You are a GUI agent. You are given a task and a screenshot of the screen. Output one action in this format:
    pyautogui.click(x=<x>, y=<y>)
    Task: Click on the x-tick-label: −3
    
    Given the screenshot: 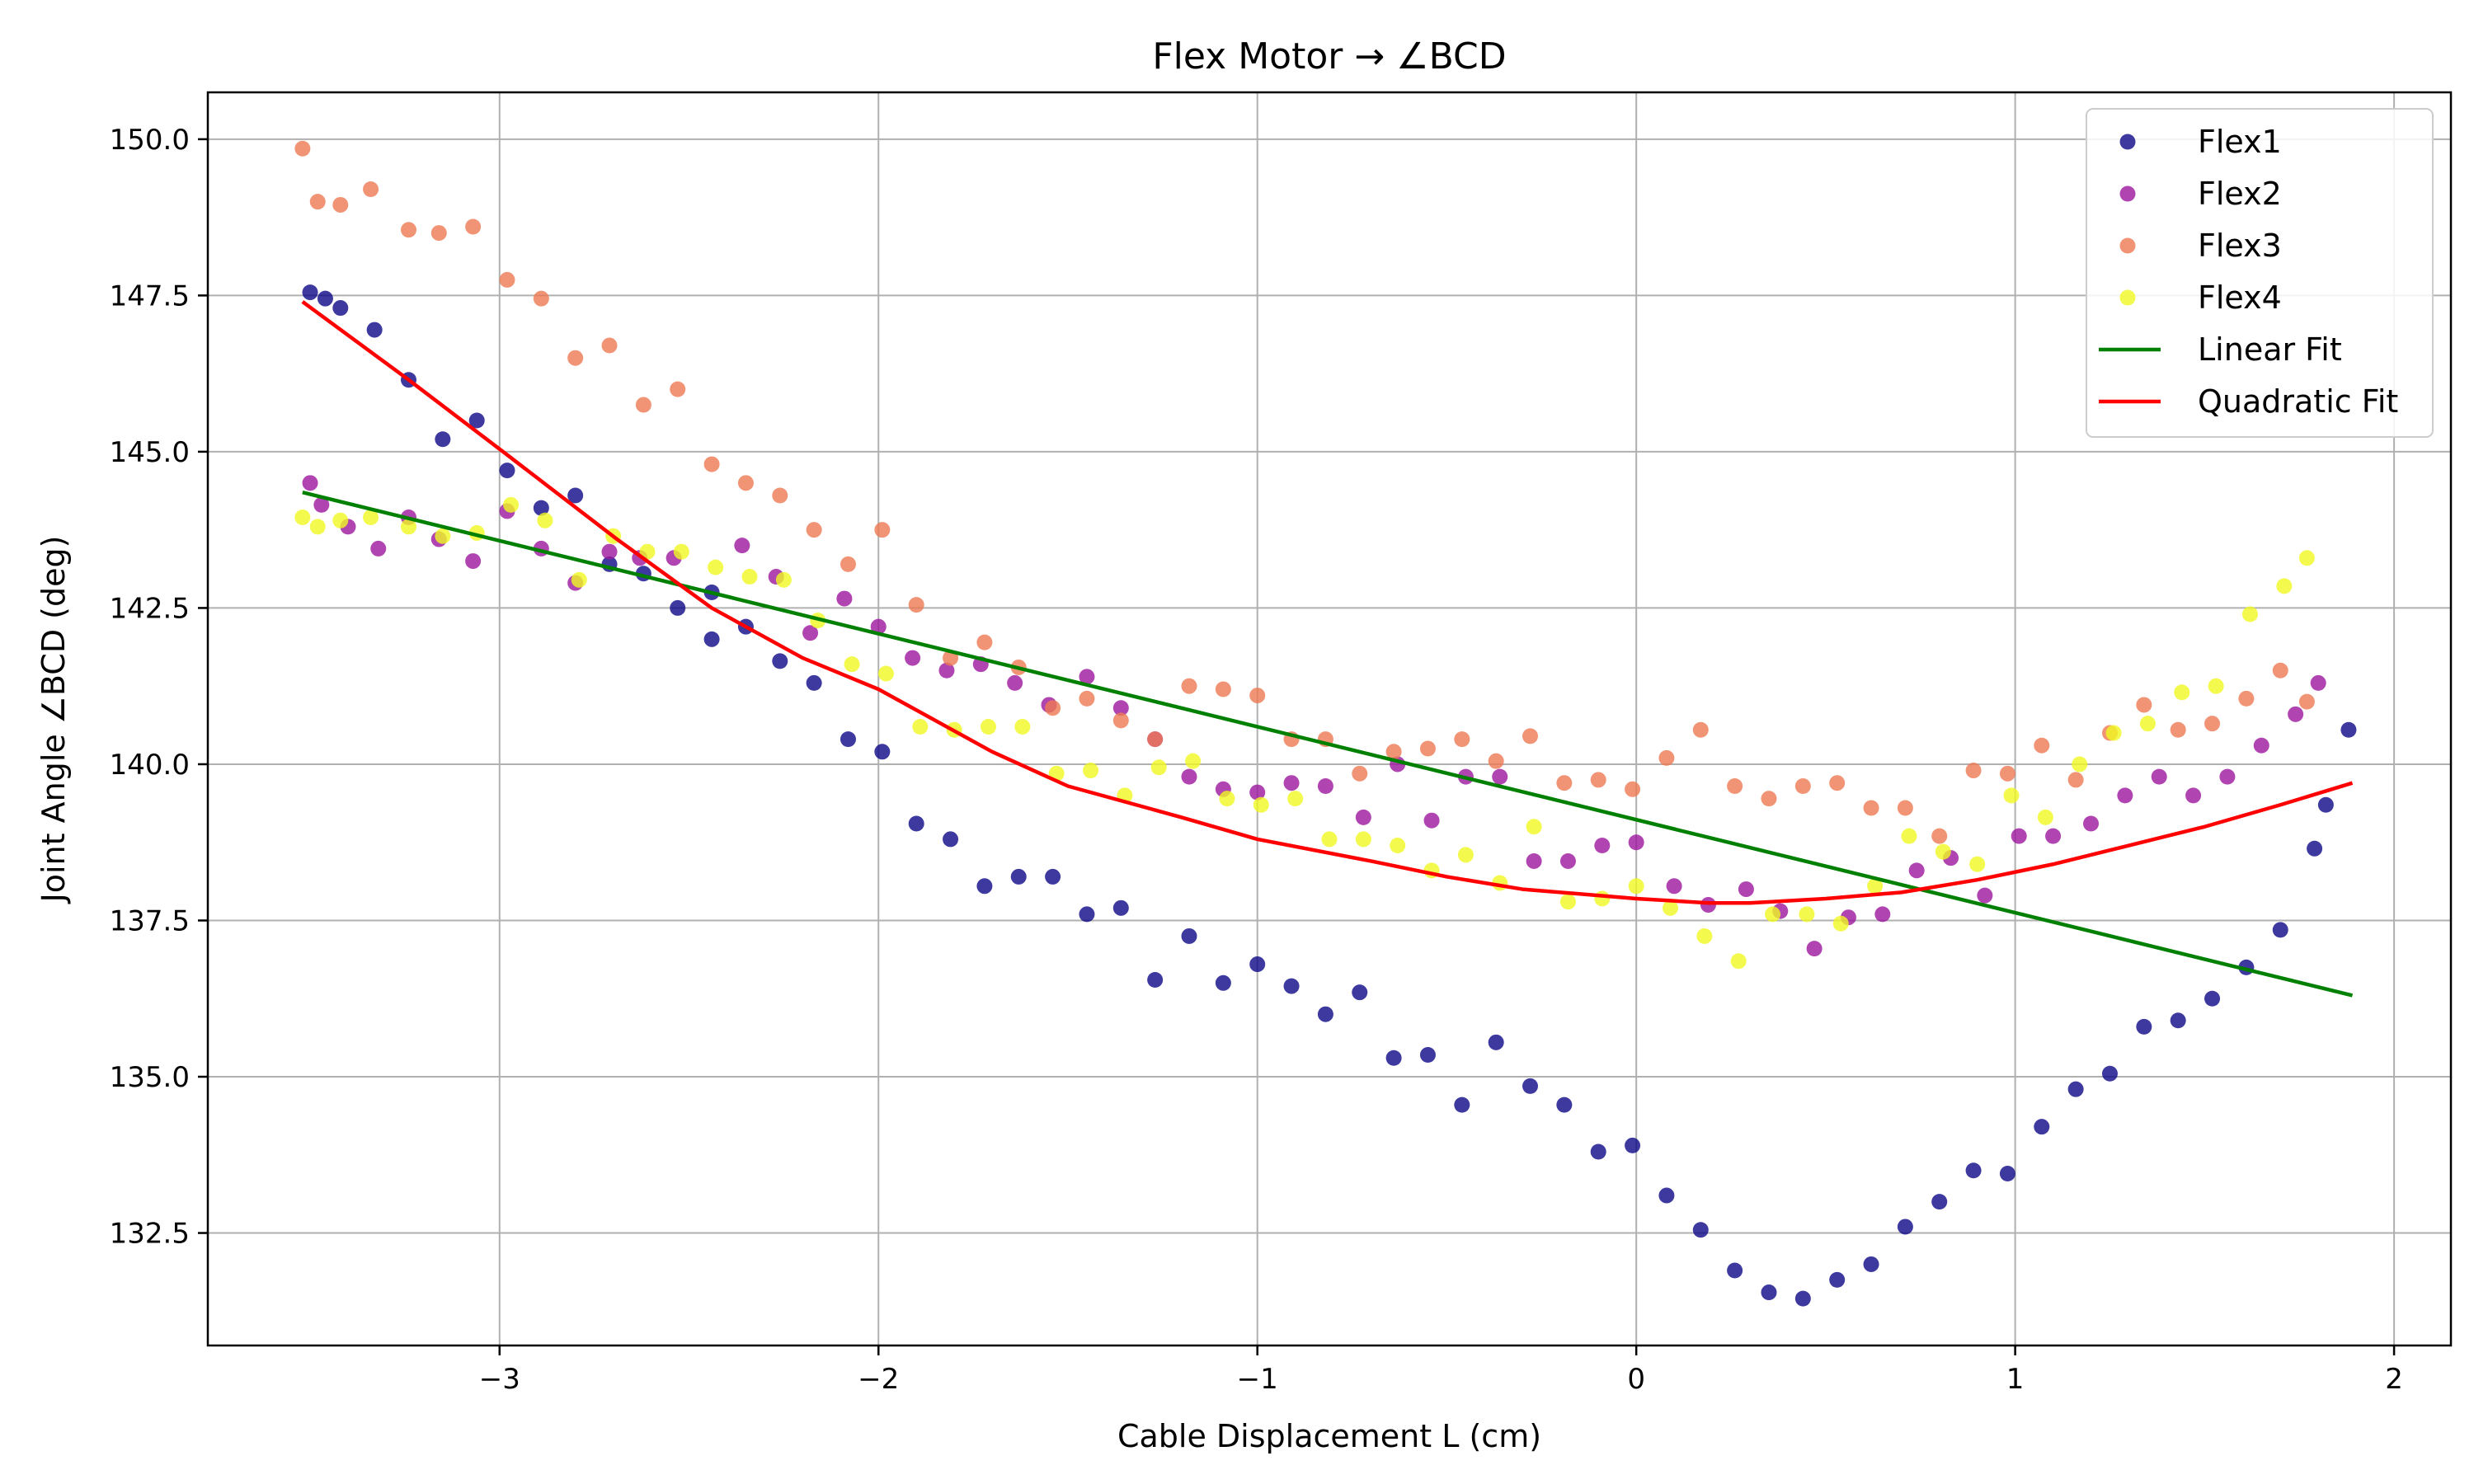 What is the action you would take?
    pyautogui.click(x=499, y=1379)
    